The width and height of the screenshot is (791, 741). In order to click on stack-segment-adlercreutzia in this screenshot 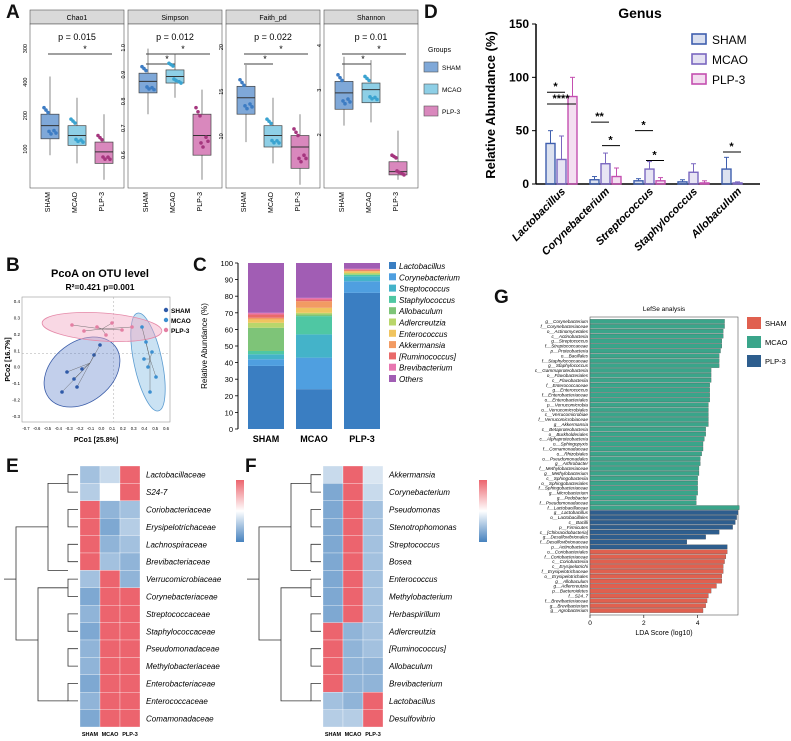, I will do `click(266, 325)`.